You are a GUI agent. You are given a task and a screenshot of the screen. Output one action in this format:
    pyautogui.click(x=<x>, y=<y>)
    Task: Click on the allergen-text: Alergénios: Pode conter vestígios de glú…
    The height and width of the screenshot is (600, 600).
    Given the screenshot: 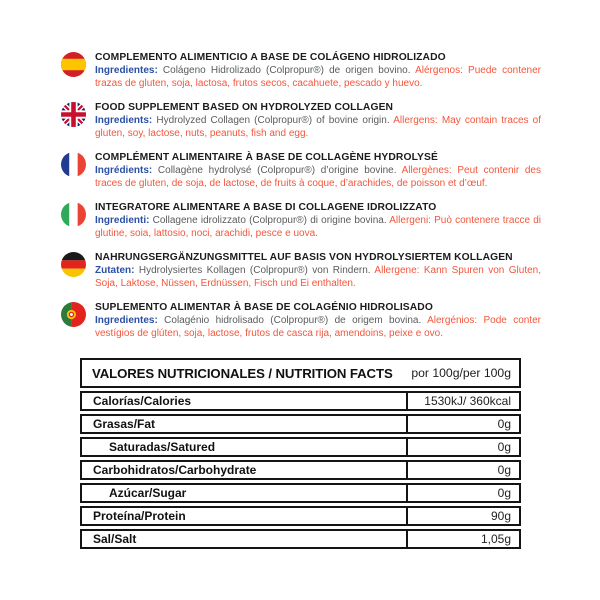 What is the action you would take?
    pyautogui.click(x=318, y=327)
    